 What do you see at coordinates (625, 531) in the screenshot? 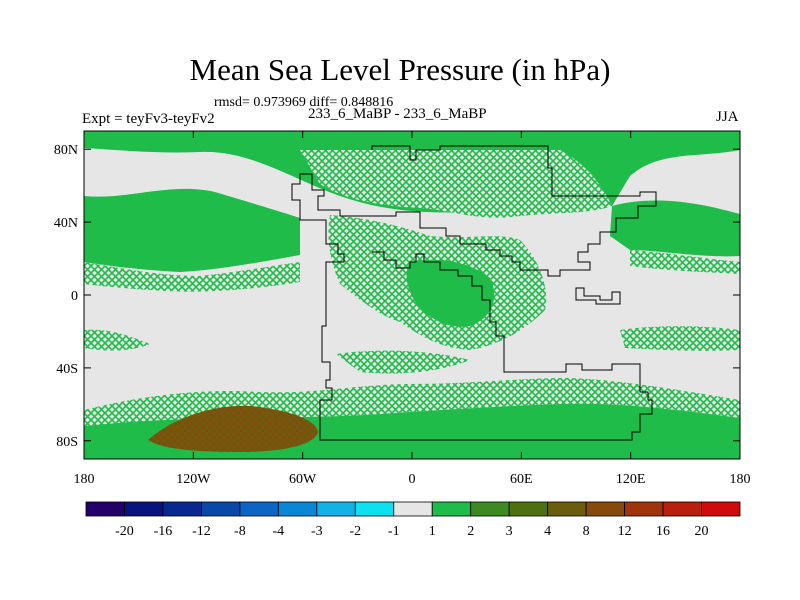
I see `colorbar-label: 12` at bounding box center [625, 531].